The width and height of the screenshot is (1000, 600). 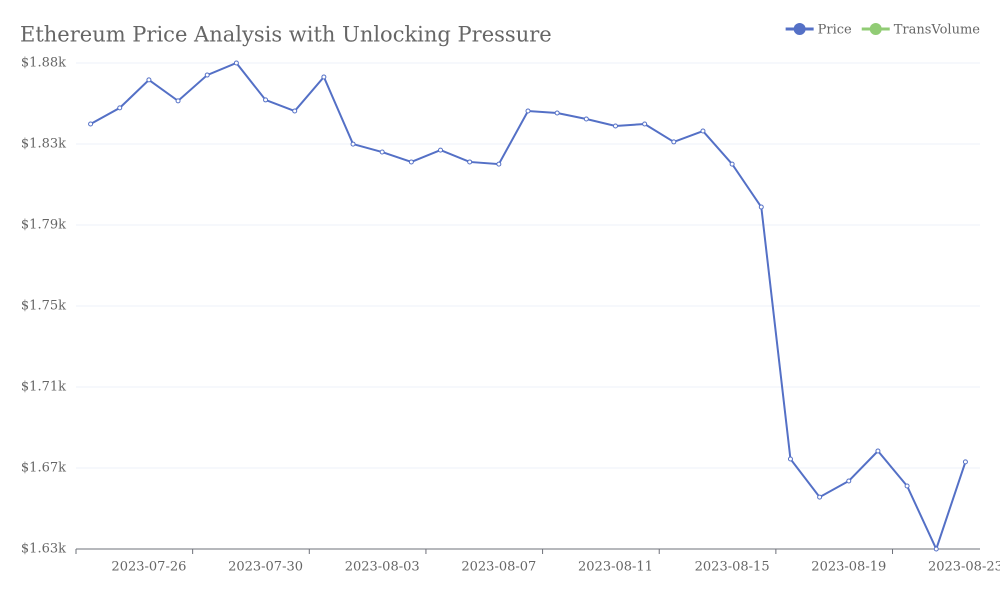 What do you see at coordinates (43, 63) in the screenshot?
I see `y-tick-label: $1.88k` at bounding box center [43, 63].